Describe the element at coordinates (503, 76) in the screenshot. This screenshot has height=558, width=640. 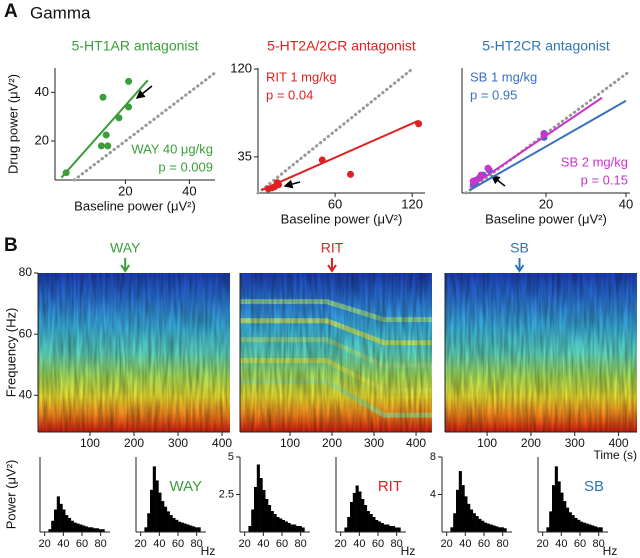
I see `series-label: SB 1 mg/kg` at that location.